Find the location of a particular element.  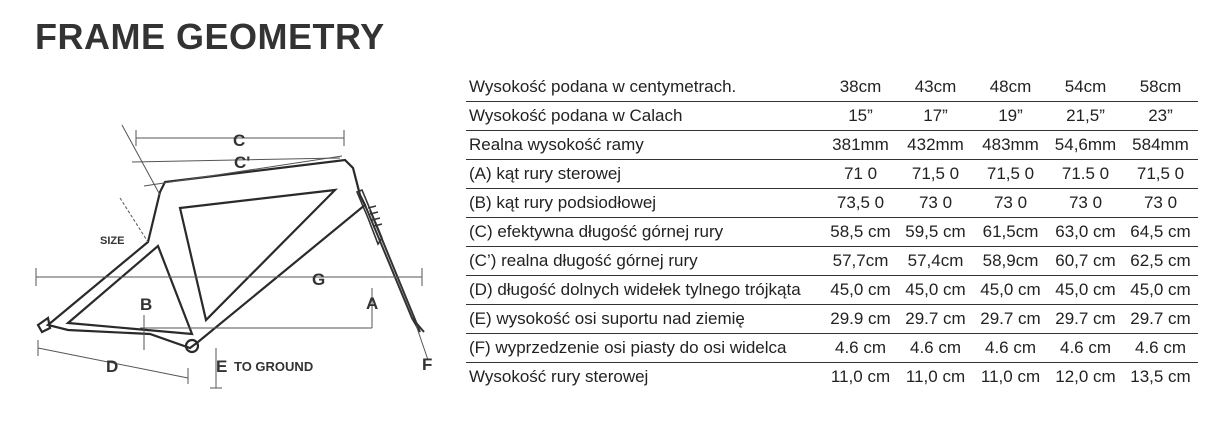

label-to-ground: TO GROUND is located at coordinates (273, 366).